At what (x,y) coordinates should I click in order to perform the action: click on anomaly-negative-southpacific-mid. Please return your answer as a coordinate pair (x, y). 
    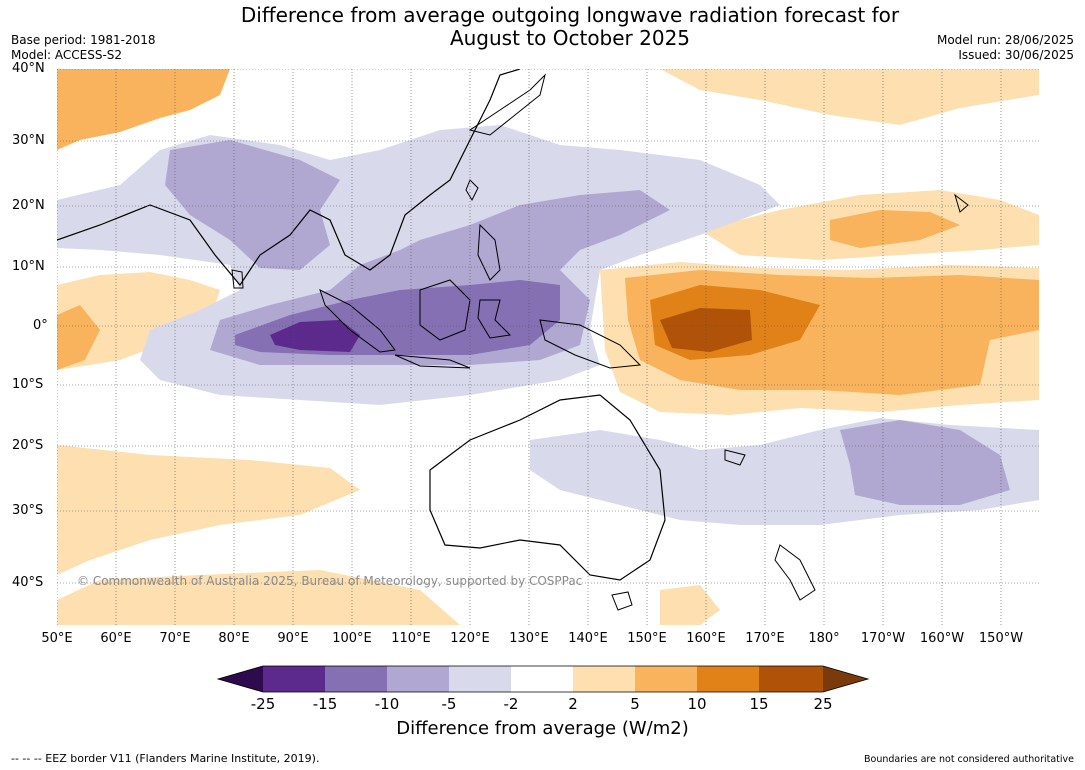
    Looking at the image, I should click on (925, 462).